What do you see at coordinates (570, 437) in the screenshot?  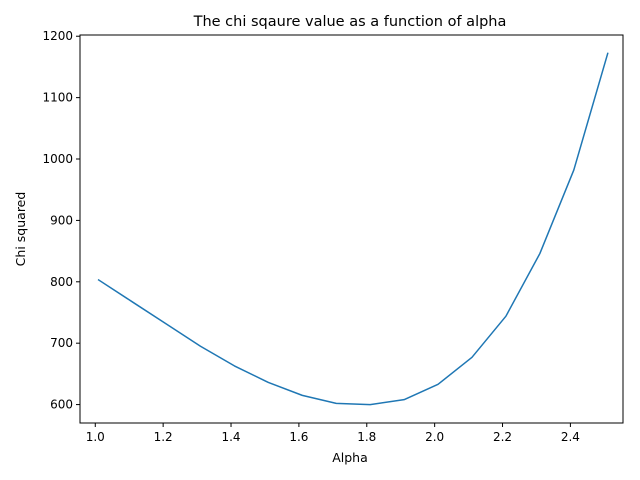 I see `x-tick-label: 2.4` at bounding box center [570, 437].